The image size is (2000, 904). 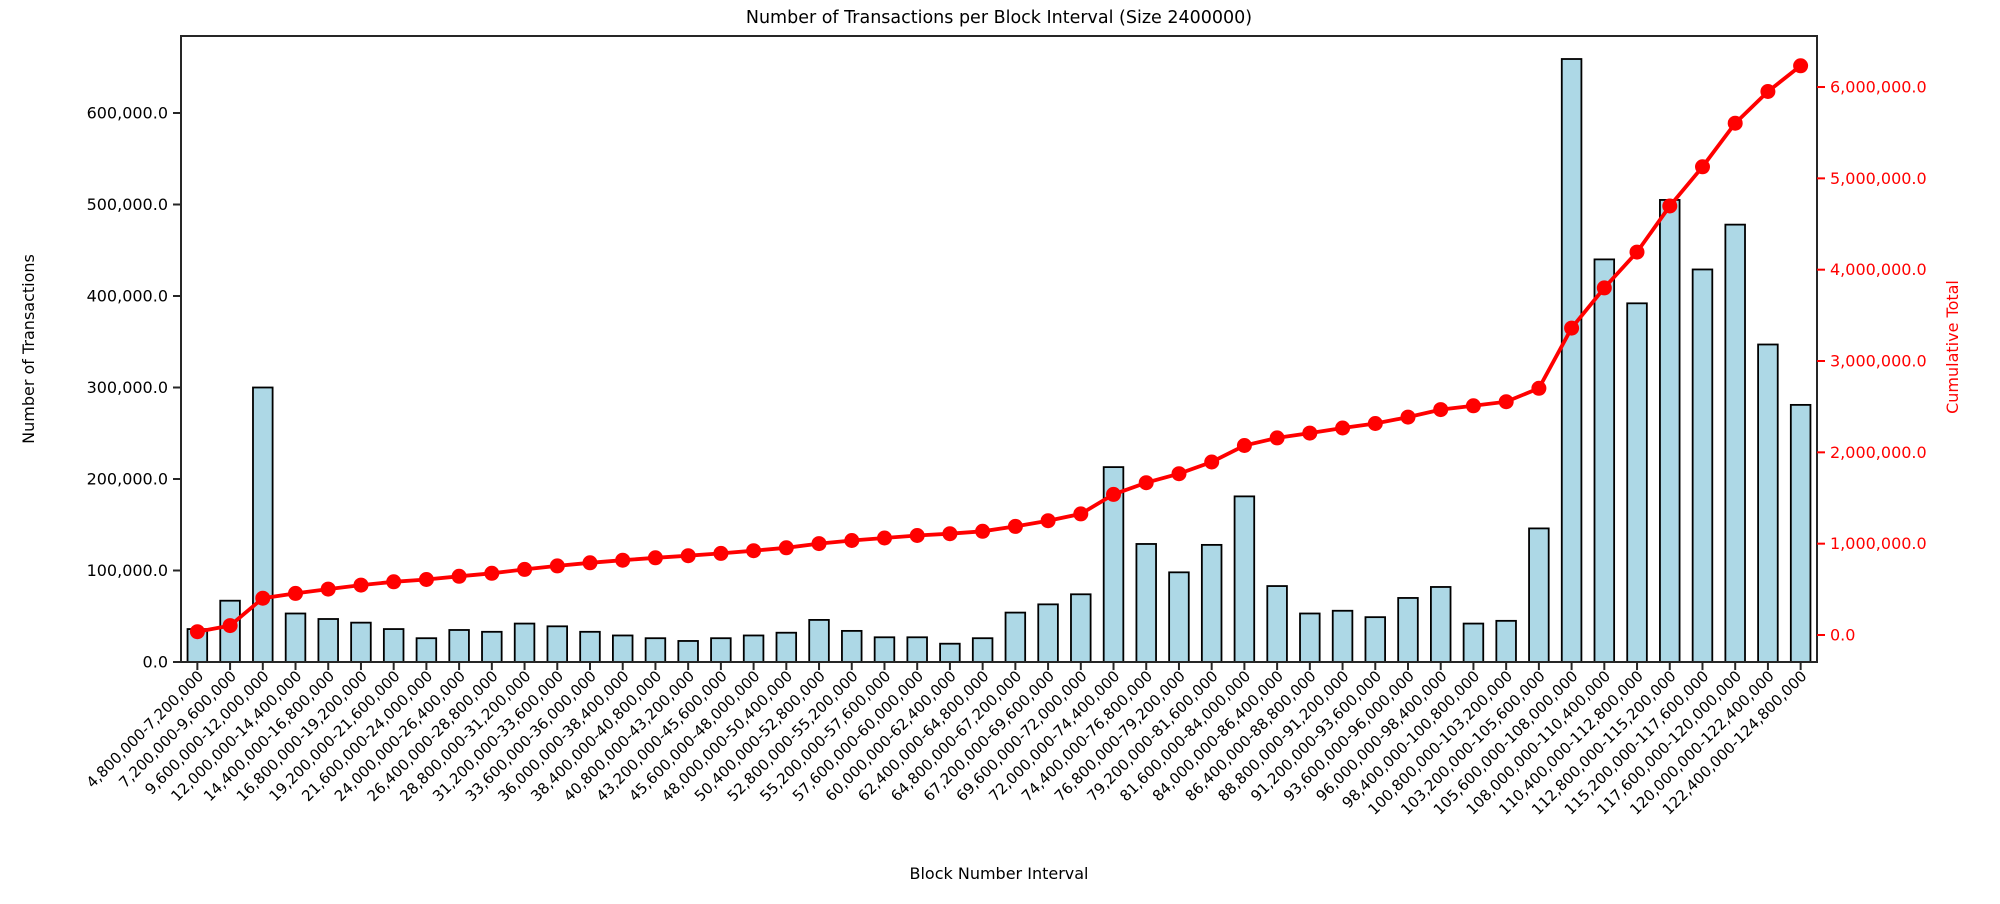 I want to click on right-axis-tick-label: 4,000,000.0, so click(x=1878, y=269).